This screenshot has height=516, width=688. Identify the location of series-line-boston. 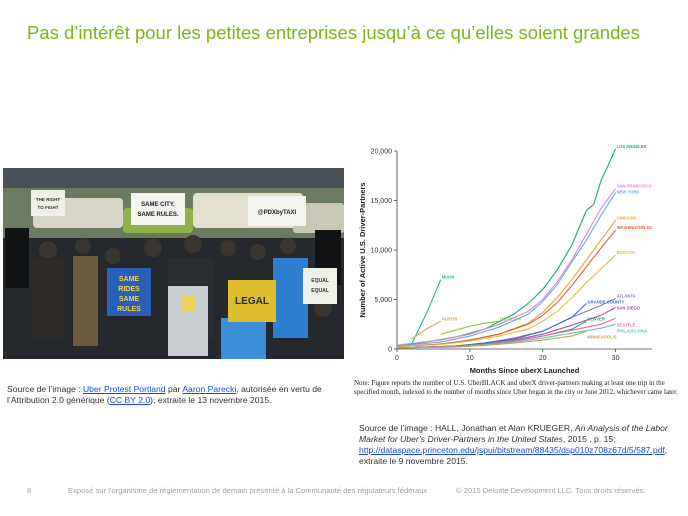
(506, 301).